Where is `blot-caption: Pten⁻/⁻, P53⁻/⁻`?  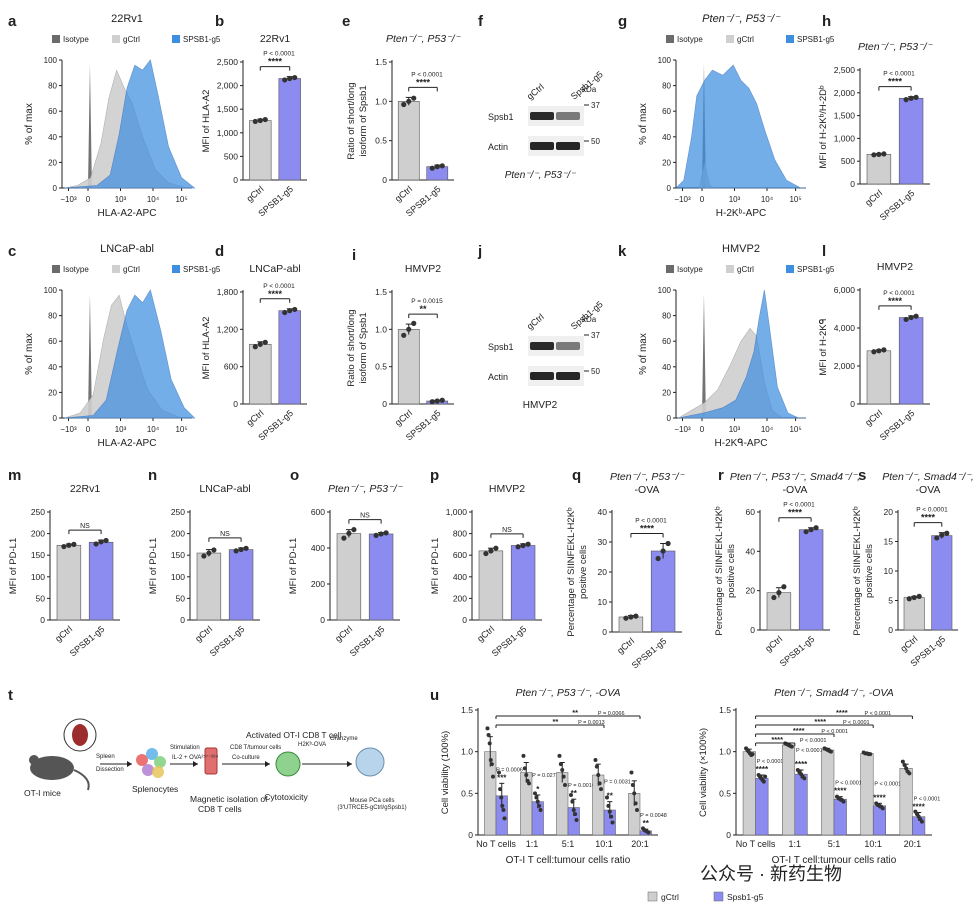 blot-caption: Pten⁻/⁻, P53⁻/⁻ is located at coordinates (540, 175).